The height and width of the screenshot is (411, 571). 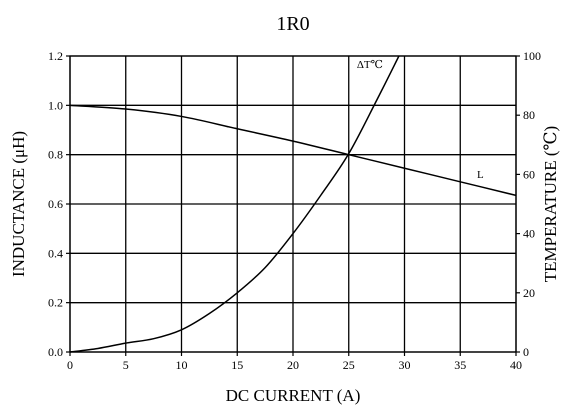 What do you see at coordinates (529, 174) in the screenshot?
I see `y-right-tick-label-3: 60` at bounding box center [529, 174].